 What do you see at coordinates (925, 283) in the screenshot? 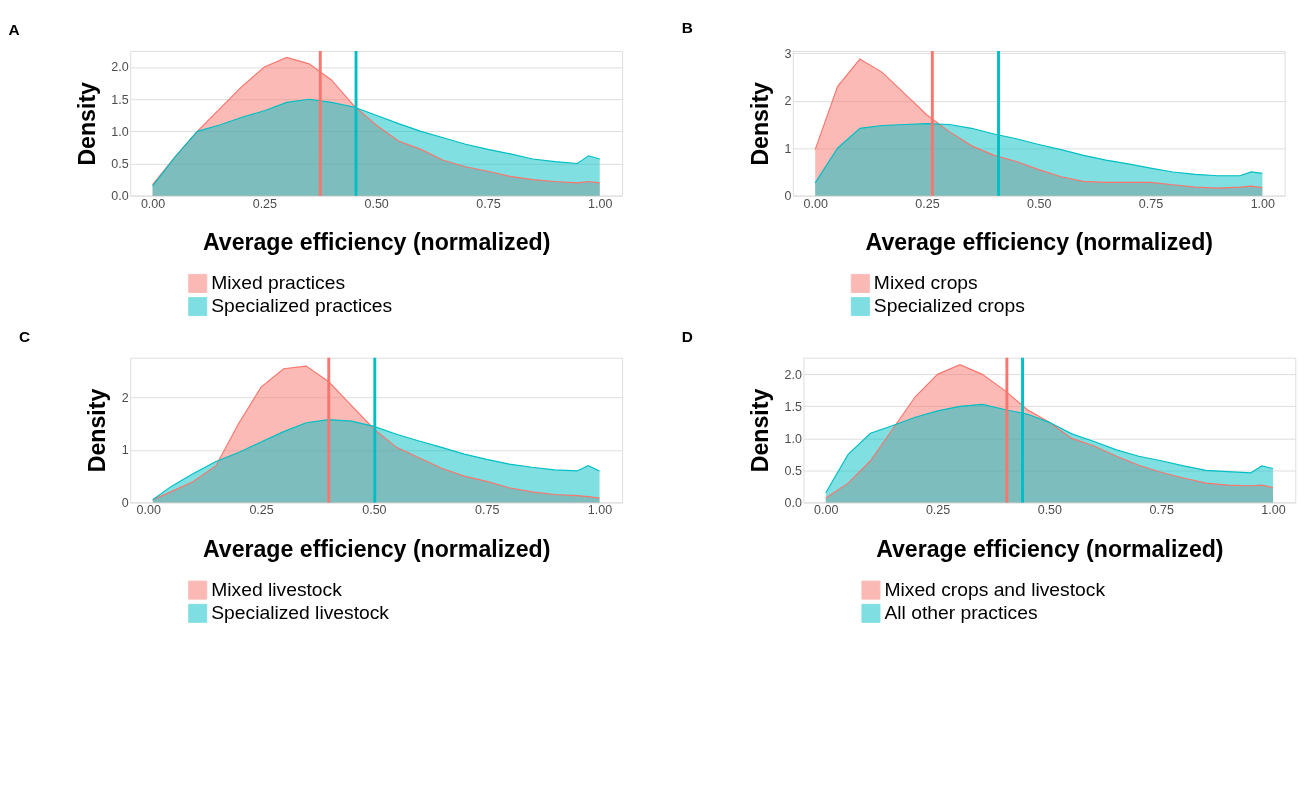
I see `legend-label: Mixed crops` at bounding box center [925, 283].